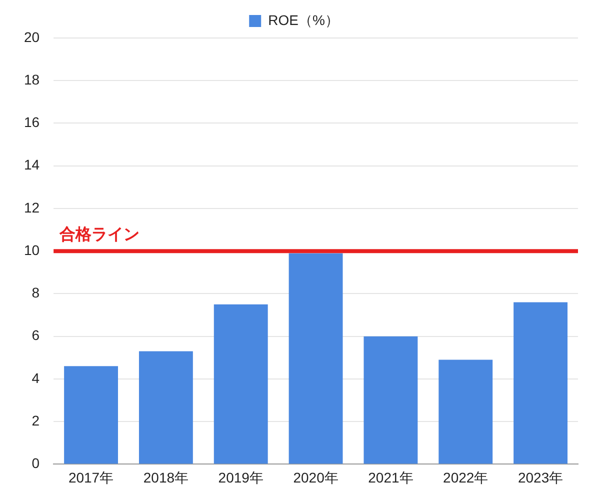 This screenshot has width=600, height=497. What do you see at coordinates (36, 292) in the screenshot?
I see `y-tick-label: 8` at bounding box center [36, 292].